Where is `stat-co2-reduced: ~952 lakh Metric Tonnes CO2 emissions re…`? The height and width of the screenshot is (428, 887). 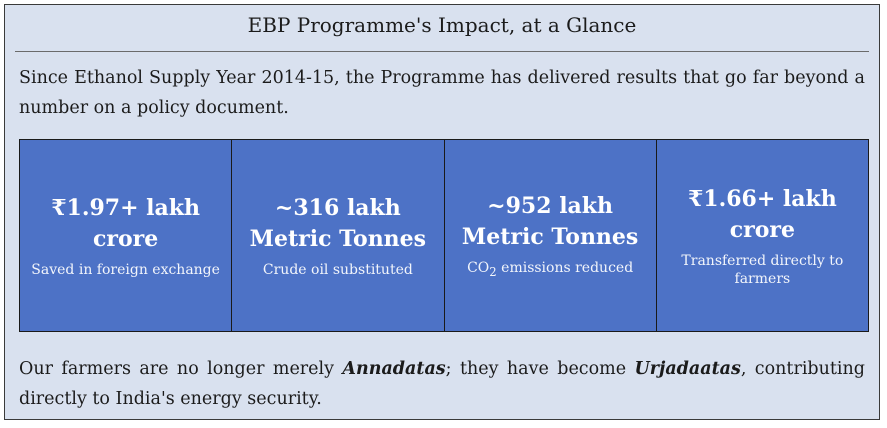 stat-co2-reduced: ~952 lakh Metric Tonnes CO2 emissions re… is located at coordinates (550, 235).